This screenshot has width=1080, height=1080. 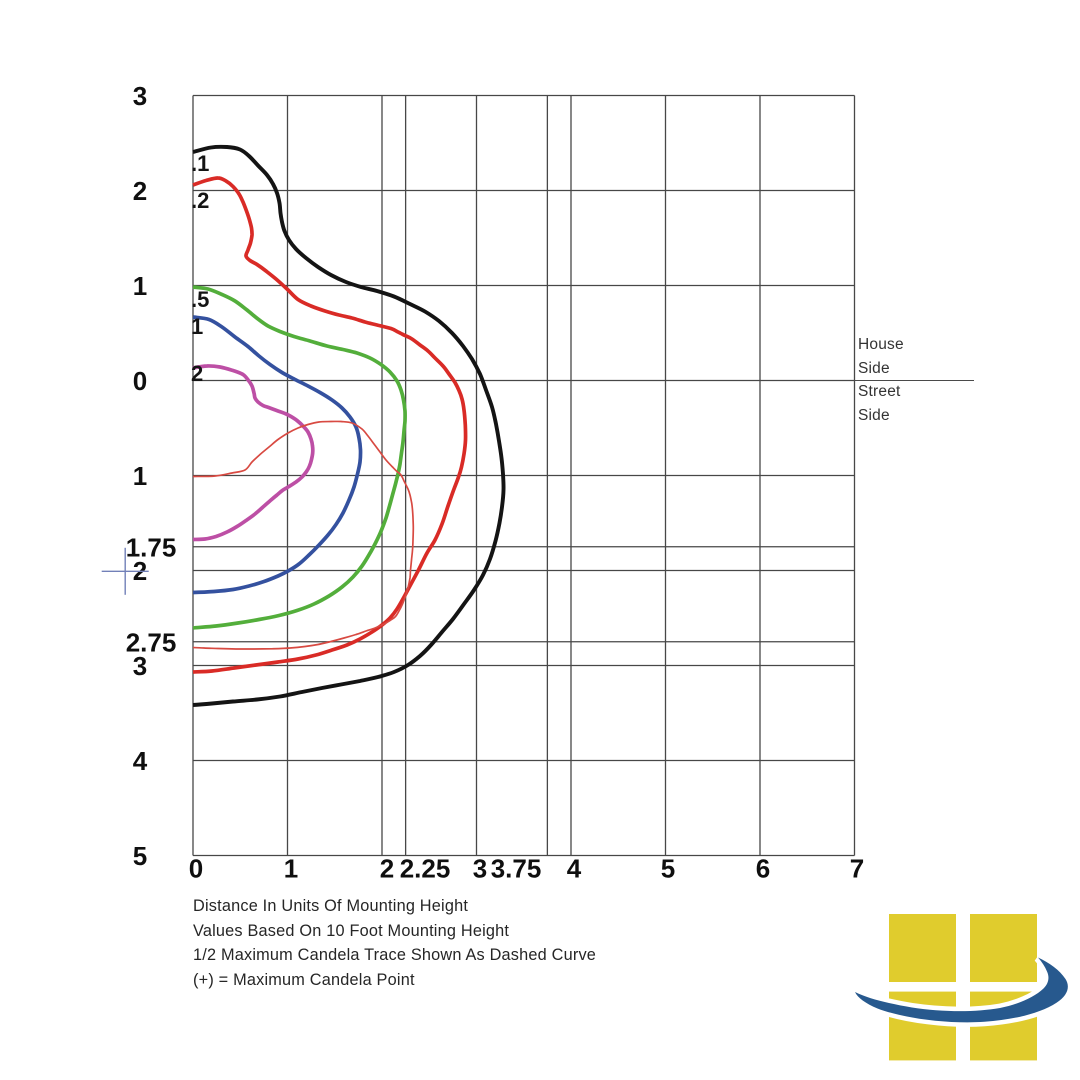 I want to click on side-region-labels: House Side Street Side, so click(x=881, y=380).